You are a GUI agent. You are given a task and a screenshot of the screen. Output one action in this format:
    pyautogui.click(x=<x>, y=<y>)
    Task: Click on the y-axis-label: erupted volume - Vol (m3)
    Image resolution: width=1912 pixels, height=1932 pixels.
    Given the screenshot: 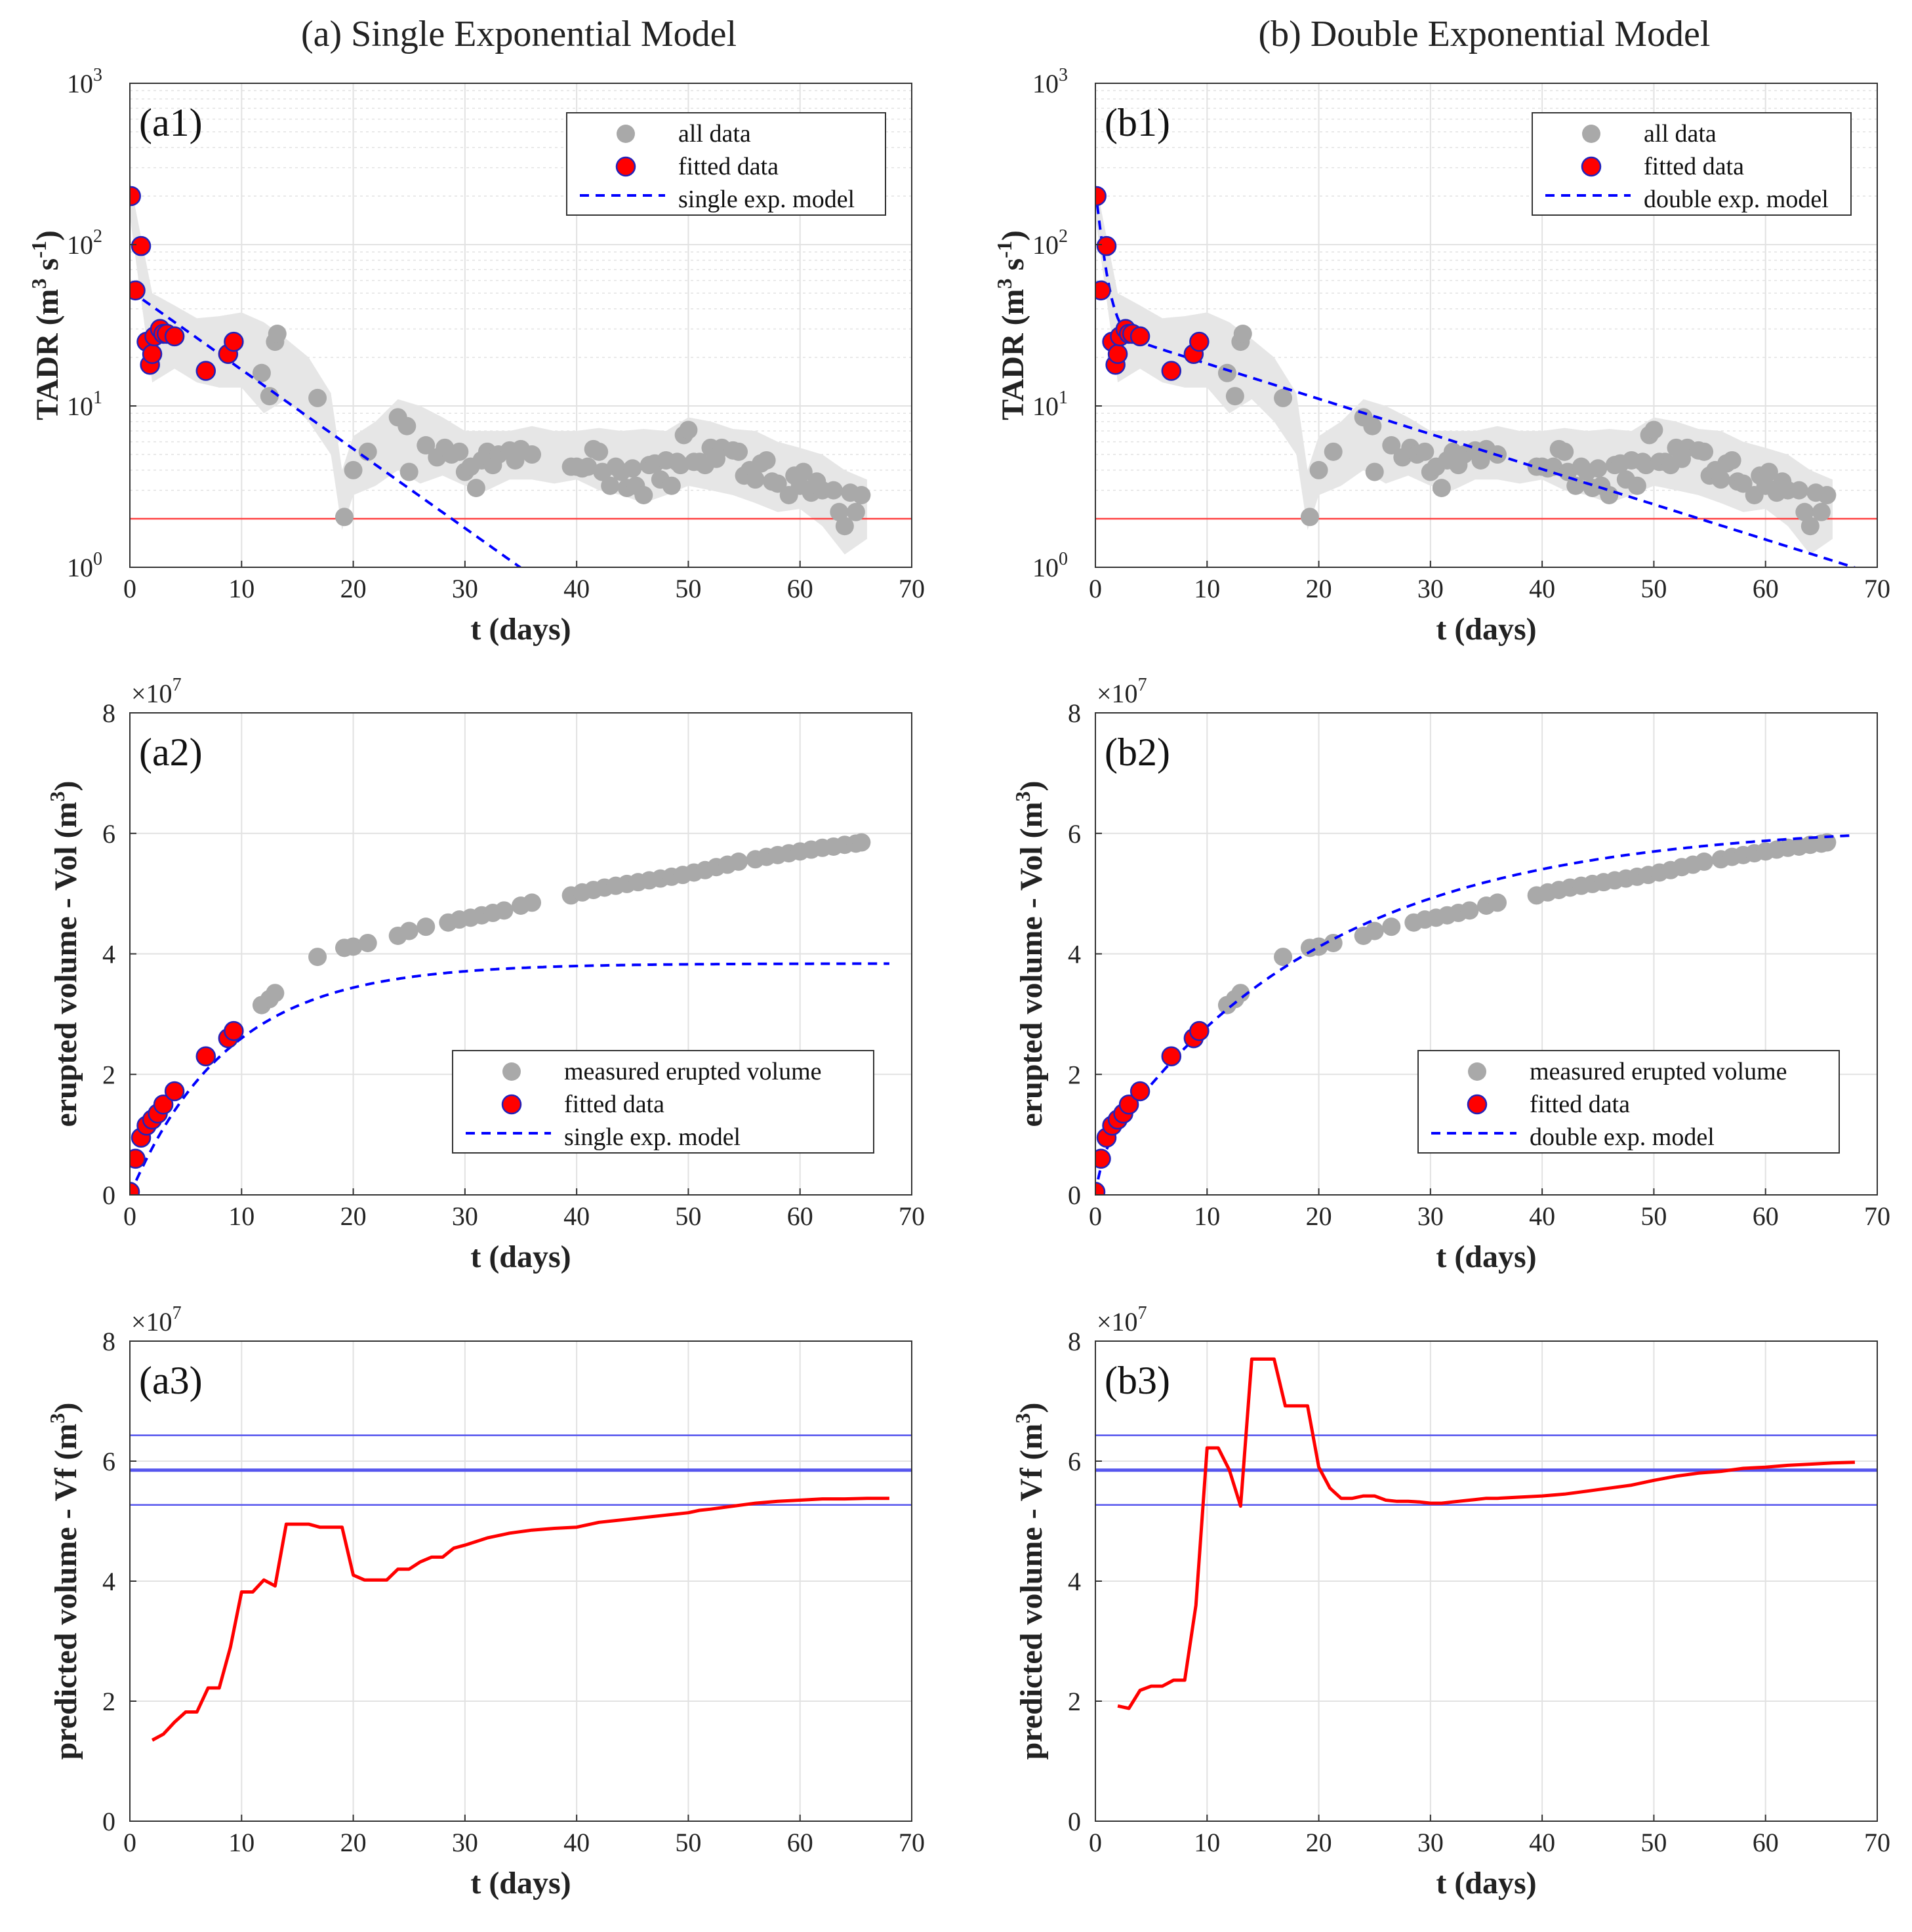 What is the action you would take?
    pyautogui.click(x=1030, y=954)
    